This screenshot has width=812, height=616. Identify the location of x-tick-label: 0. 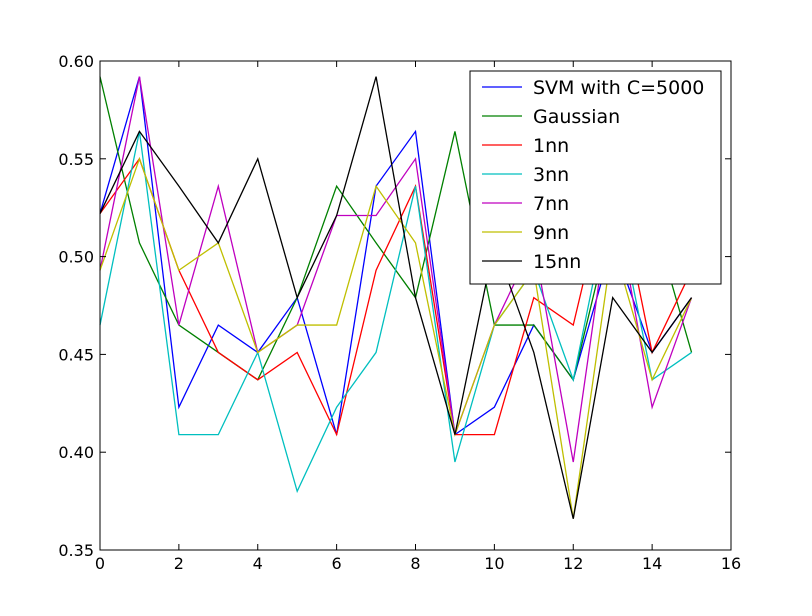
(100, 563).